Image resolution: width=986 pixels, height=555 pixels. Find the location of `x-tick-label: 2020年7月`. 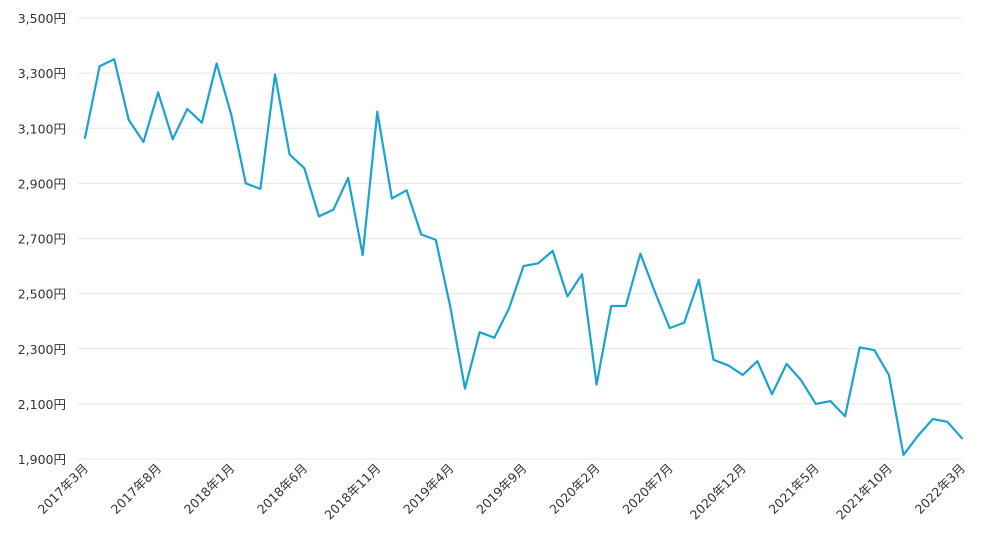

x-tick-label: 2020年7月 is located at coordinates (647, 489).